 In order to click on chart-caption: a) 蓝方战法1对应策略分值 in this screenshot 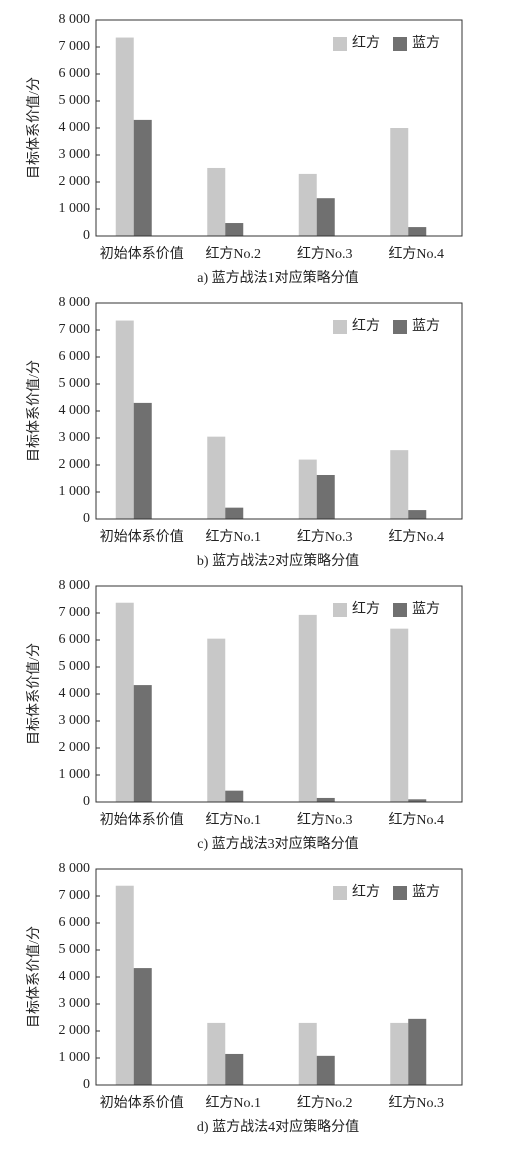, I will do `click(277, 277)`.